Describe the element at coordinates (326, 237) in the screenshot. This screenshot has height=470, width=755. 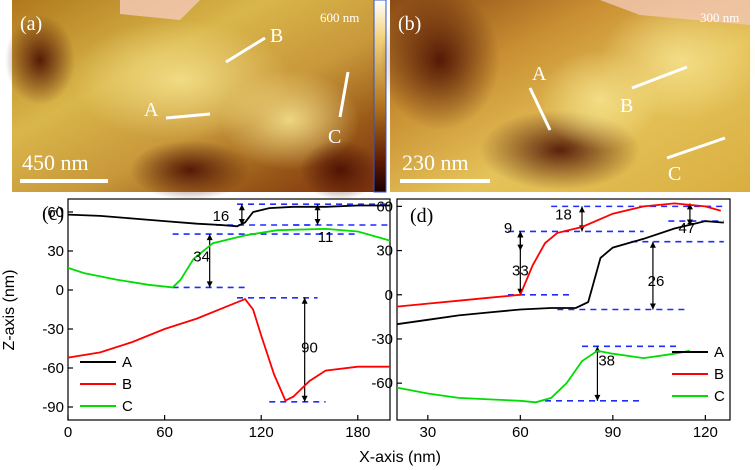
I see `measure-label: 11` at that location.